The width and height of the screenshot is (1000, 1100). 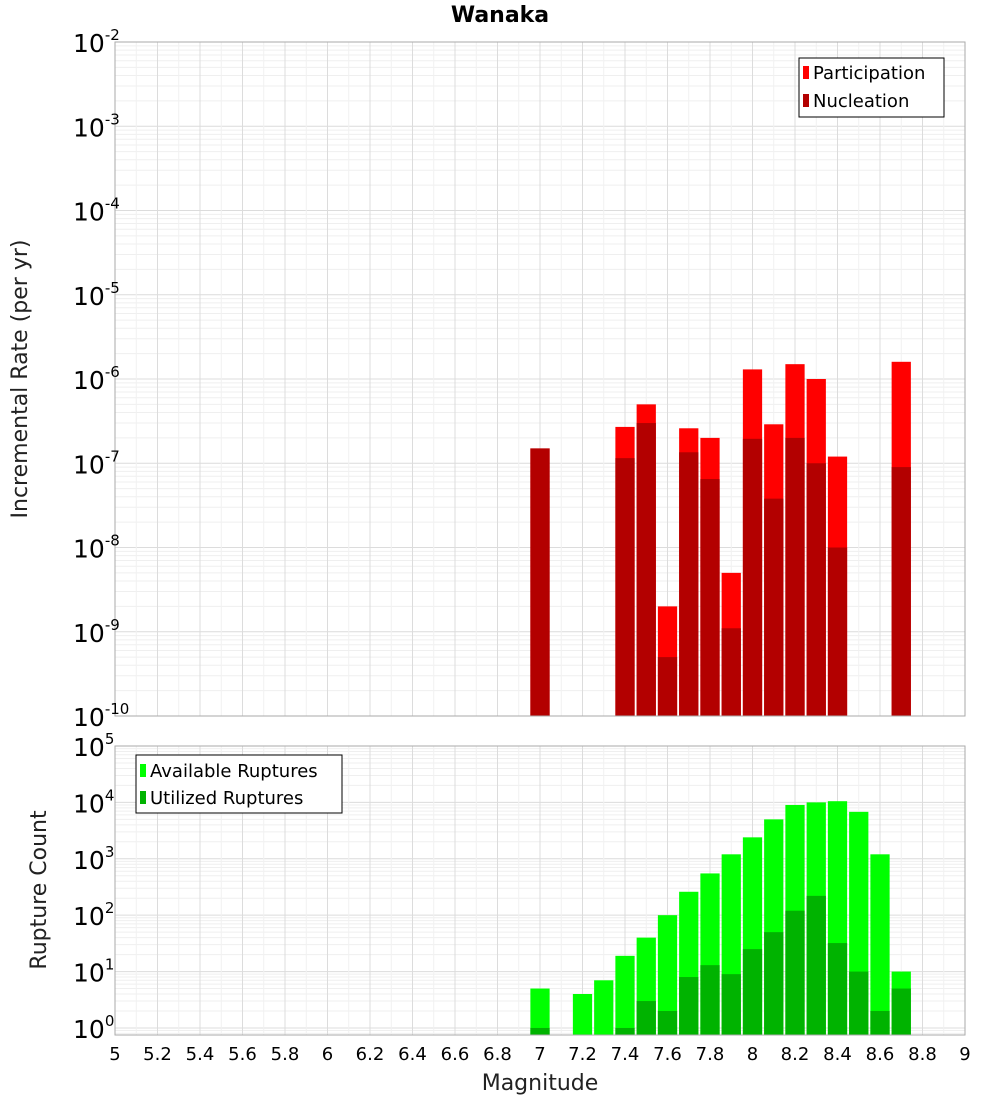 What do you see at coordinates (625, 1054) in the screenshot?
I see `x-tick-label: 7.4` at bounding box center [625, 1054].